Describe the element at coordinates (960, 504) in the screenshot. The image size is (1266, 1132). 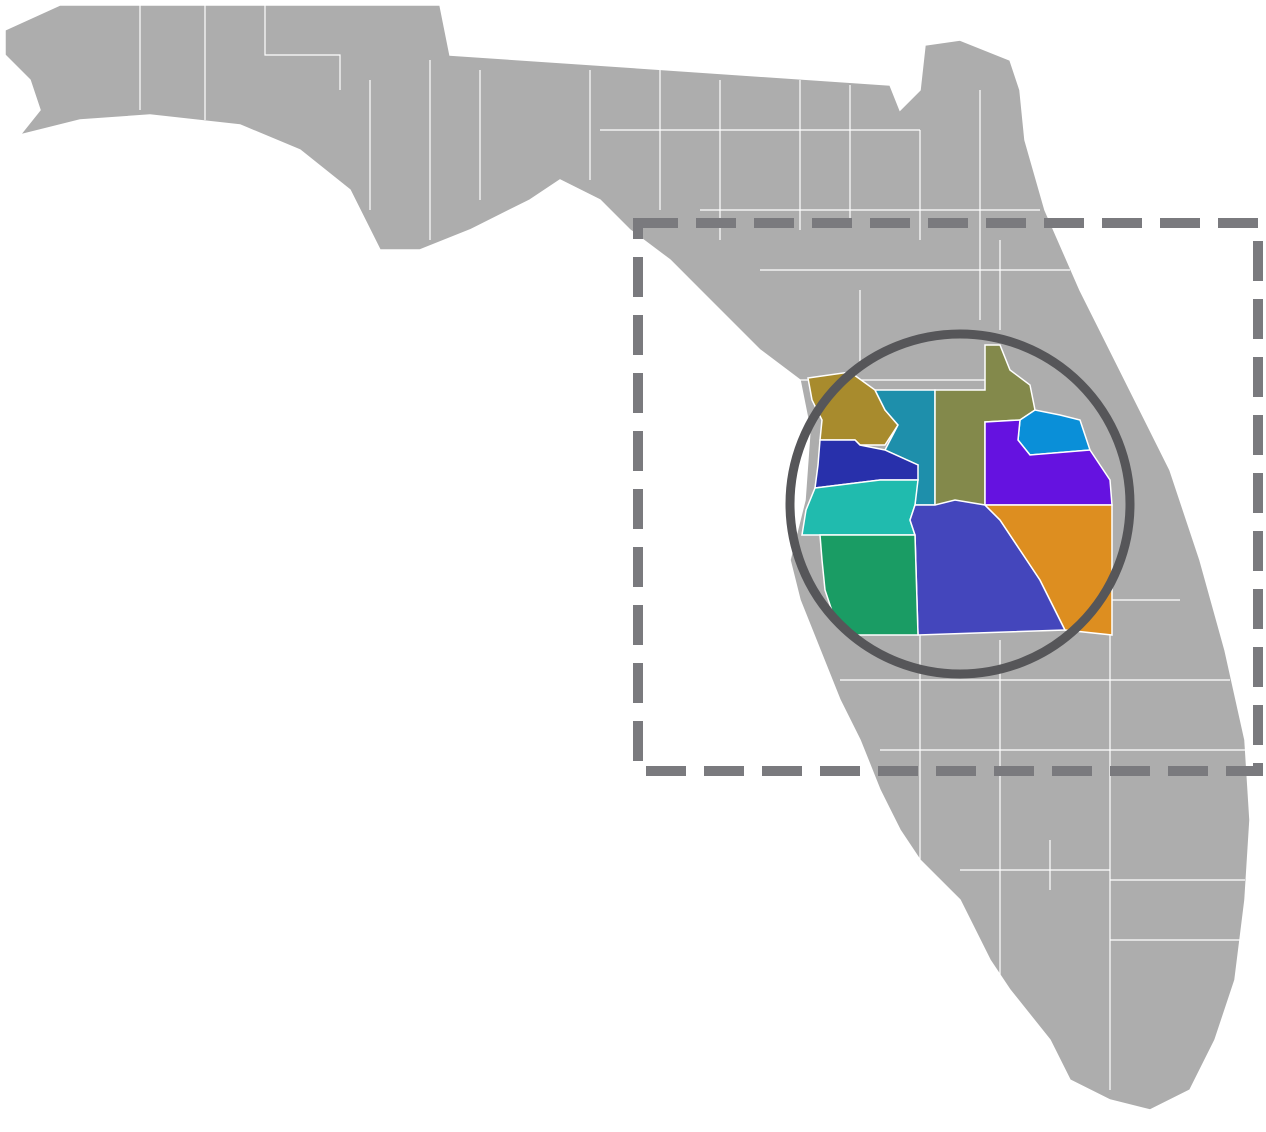
I see `focus-circle` at that location.